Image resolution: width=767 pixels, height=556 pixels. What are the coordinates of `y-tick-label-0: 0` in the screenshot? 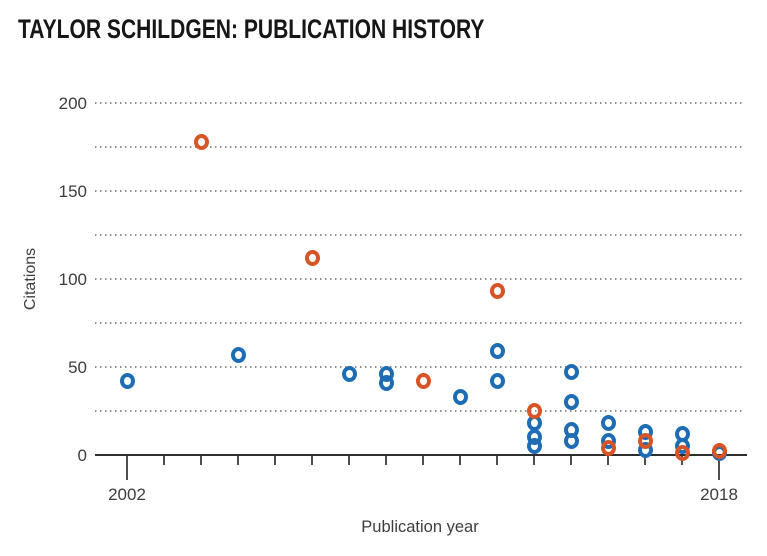 It's located at (82, 455).